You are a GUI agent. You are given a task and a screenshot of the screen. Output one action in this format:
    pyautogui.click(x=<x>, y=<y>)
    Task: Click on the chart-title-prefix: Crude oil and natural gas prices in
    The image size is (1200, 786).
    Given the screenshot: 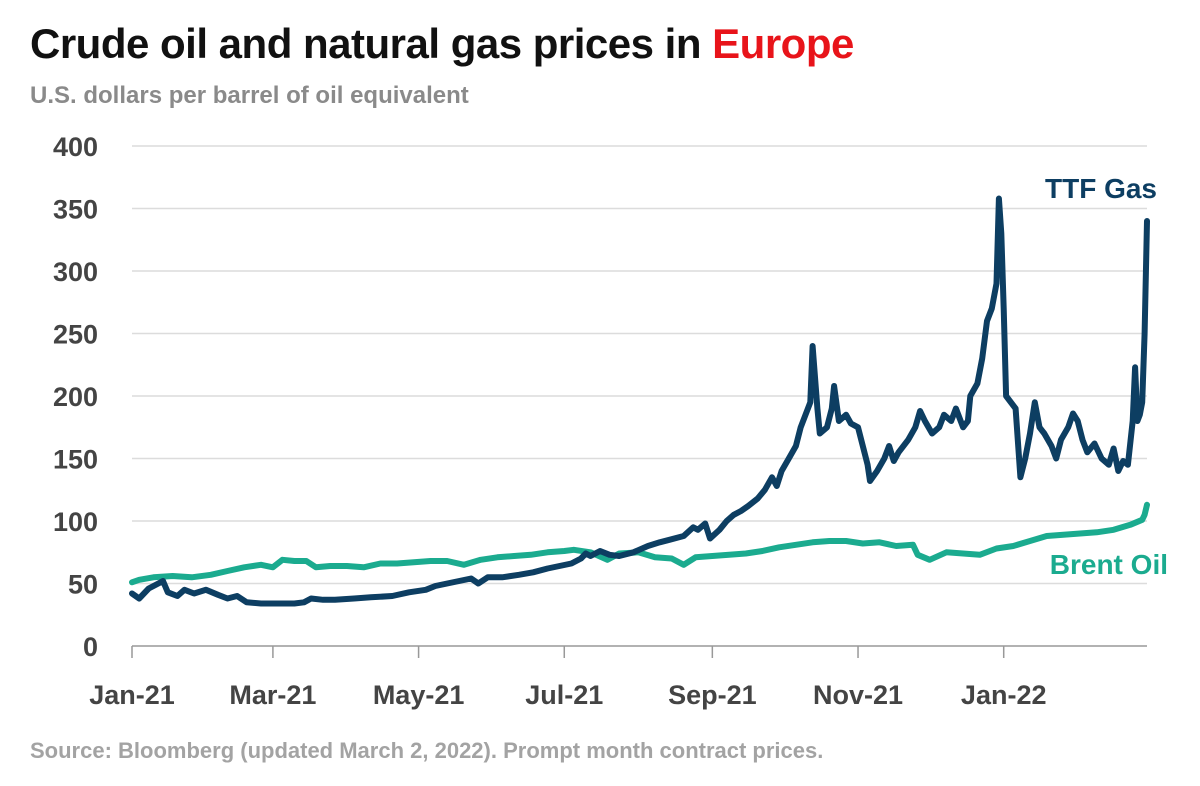 What is the action you would take?
    pyautogui.click(x=371, y=43)
    